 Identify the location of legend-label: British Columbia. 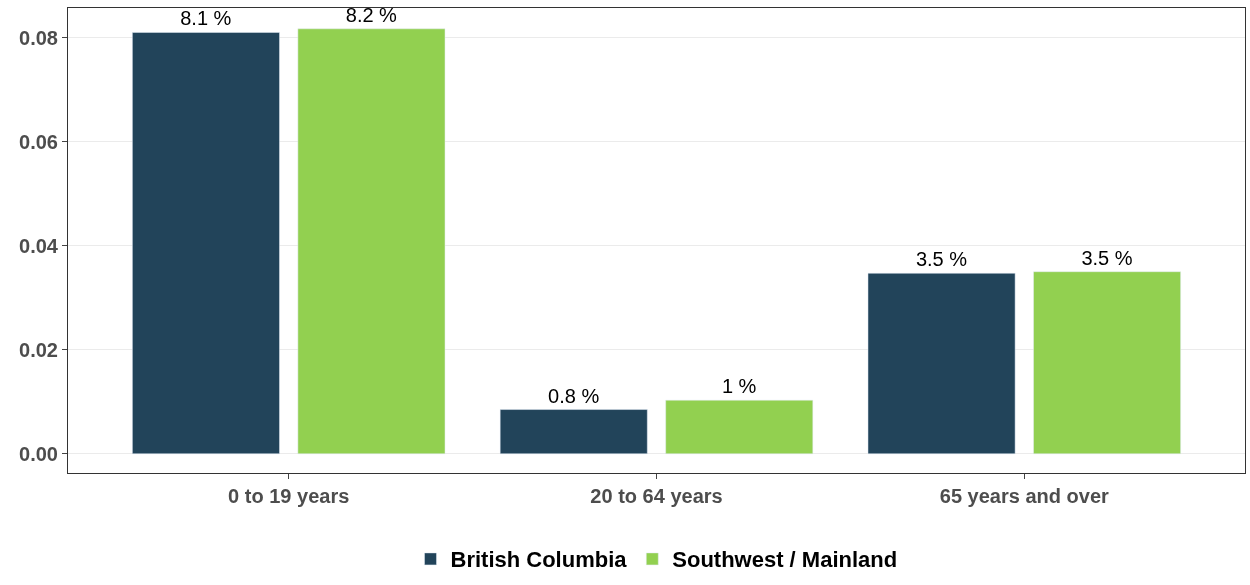
(539, 560).